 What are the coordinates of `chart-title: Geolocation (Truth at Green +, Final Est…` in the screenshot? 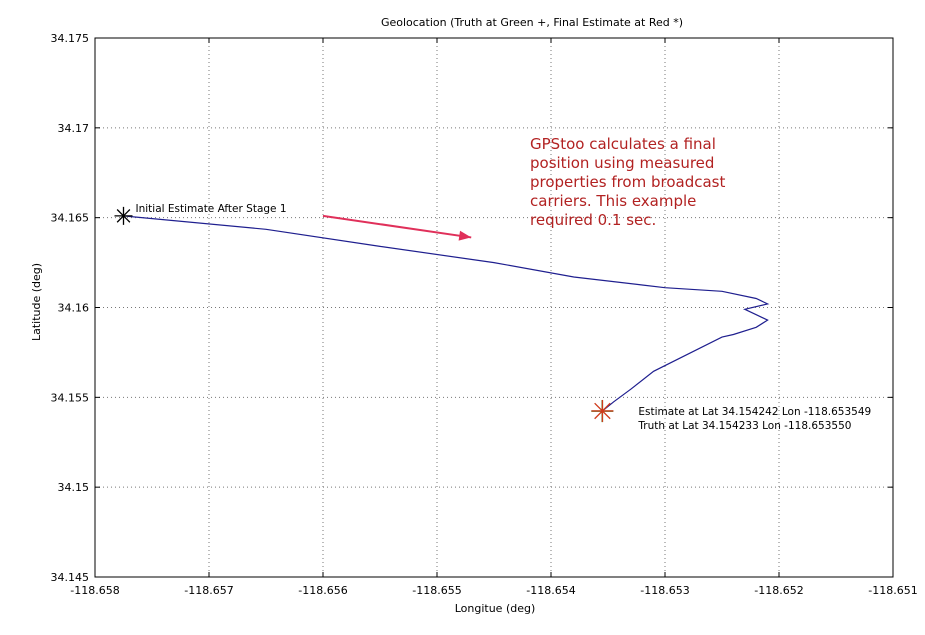 It's located at (532, 22).